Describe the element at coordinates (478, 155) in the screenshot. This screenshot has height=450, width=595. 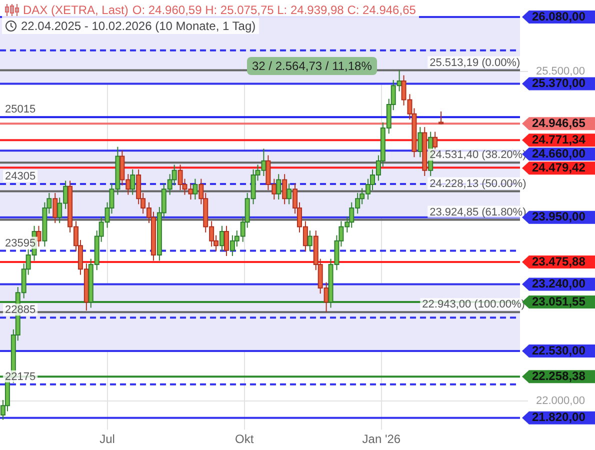
I see `annotation: 24.531,40 (38.20%)` at that location.